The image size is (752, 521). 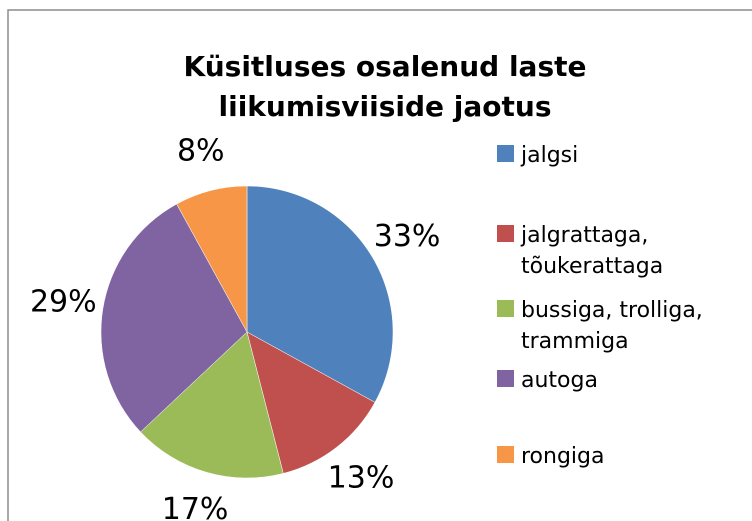 What do you see at coordinates (385, 106) in the screenshot?
I see `chart-title: liikumisviiside jaotus` at bounding box center [385, 106].